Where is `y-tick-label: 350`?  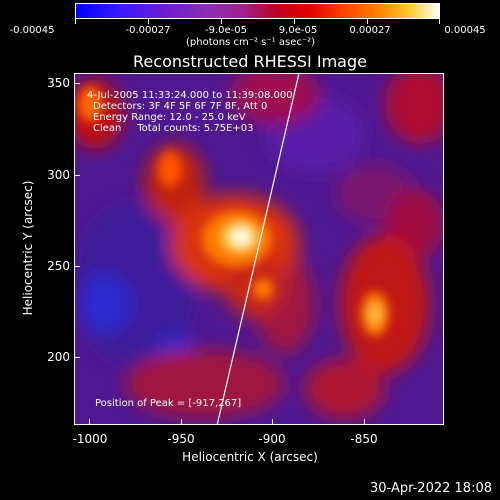 y-tick-label: 350 is located at coordinates (58, 83).